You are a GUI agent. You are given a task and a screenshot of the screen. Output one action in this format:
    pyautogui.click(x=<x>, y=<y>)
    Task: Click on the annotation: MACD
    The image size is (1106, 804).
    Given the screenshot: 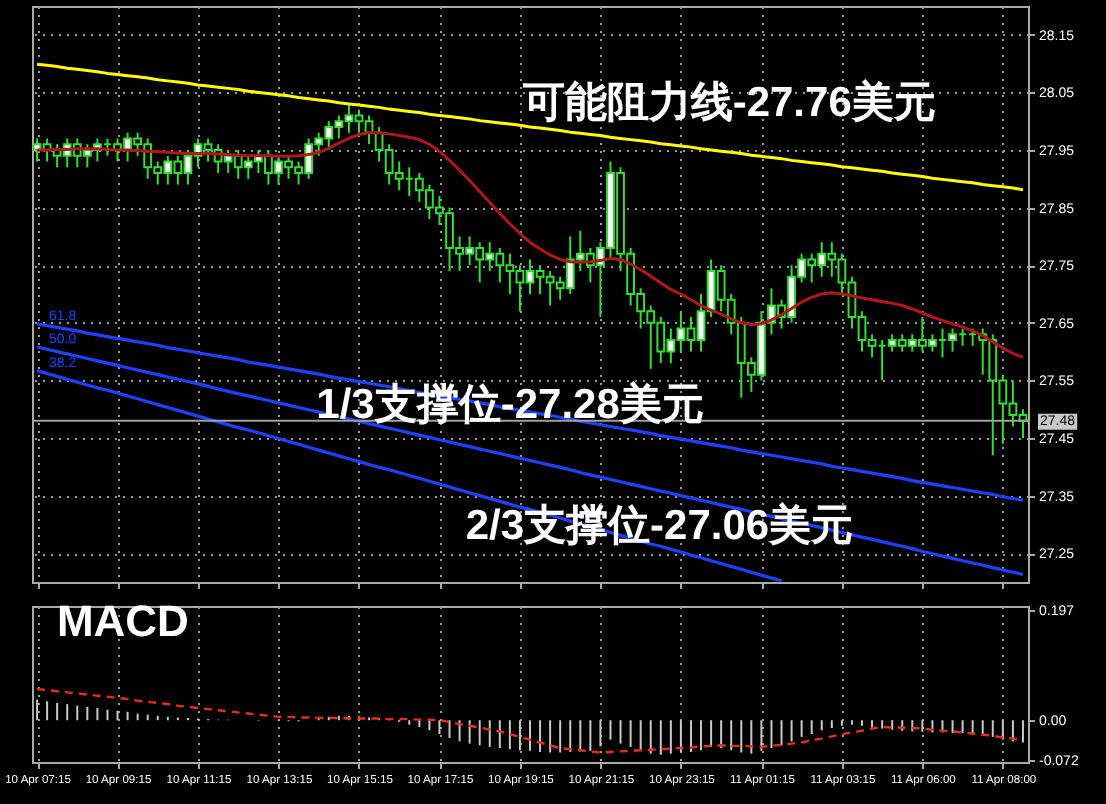 What is the action you would take?
    pyautogui.click(x=122, y=620)
    